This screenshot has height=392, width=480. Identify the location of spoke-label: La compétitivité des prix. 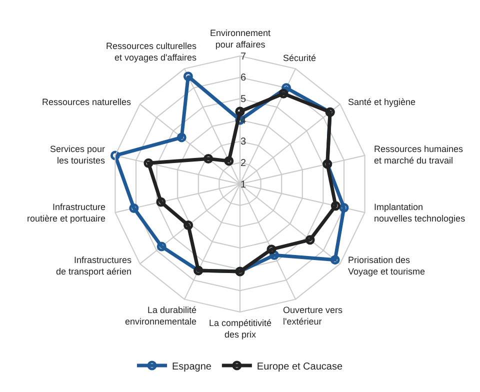
(240, 329).